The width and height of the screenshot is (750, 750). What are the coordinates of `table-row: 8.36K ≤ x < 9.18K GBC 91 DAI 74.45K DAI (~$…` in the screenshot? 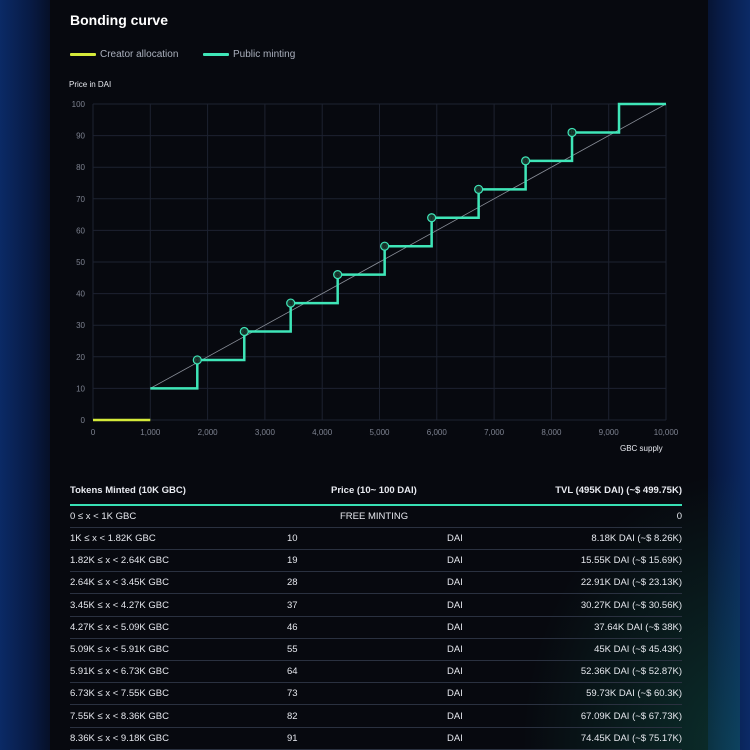 It's located at (376, 739).